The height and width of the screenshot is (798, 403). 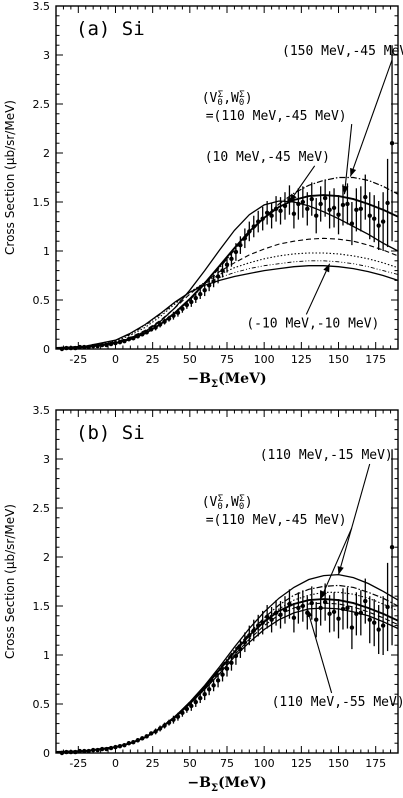 I want to click on panel-label: (a) Si, so click(x=110, y=29).